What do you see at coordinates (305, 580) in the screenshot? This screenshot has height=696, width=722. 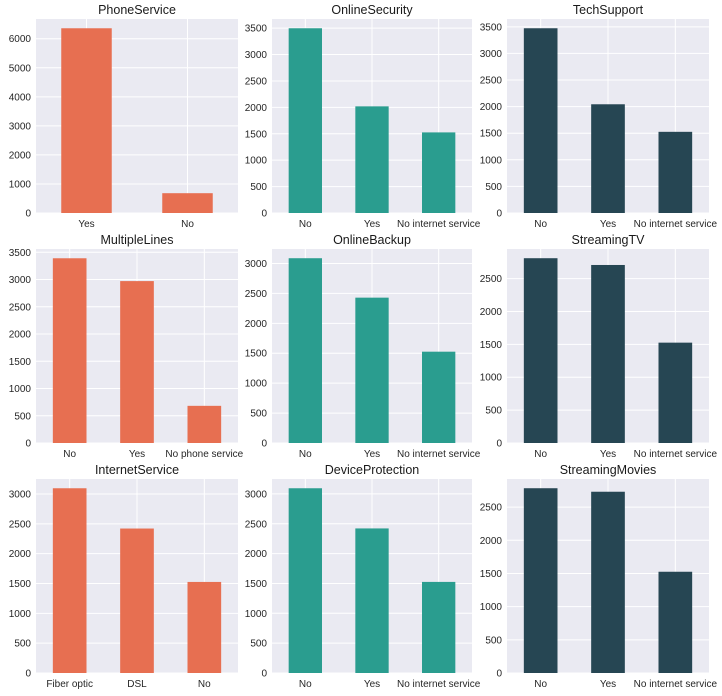 I see `bar-deviceprotection-no` at bounding box center [305, 580].